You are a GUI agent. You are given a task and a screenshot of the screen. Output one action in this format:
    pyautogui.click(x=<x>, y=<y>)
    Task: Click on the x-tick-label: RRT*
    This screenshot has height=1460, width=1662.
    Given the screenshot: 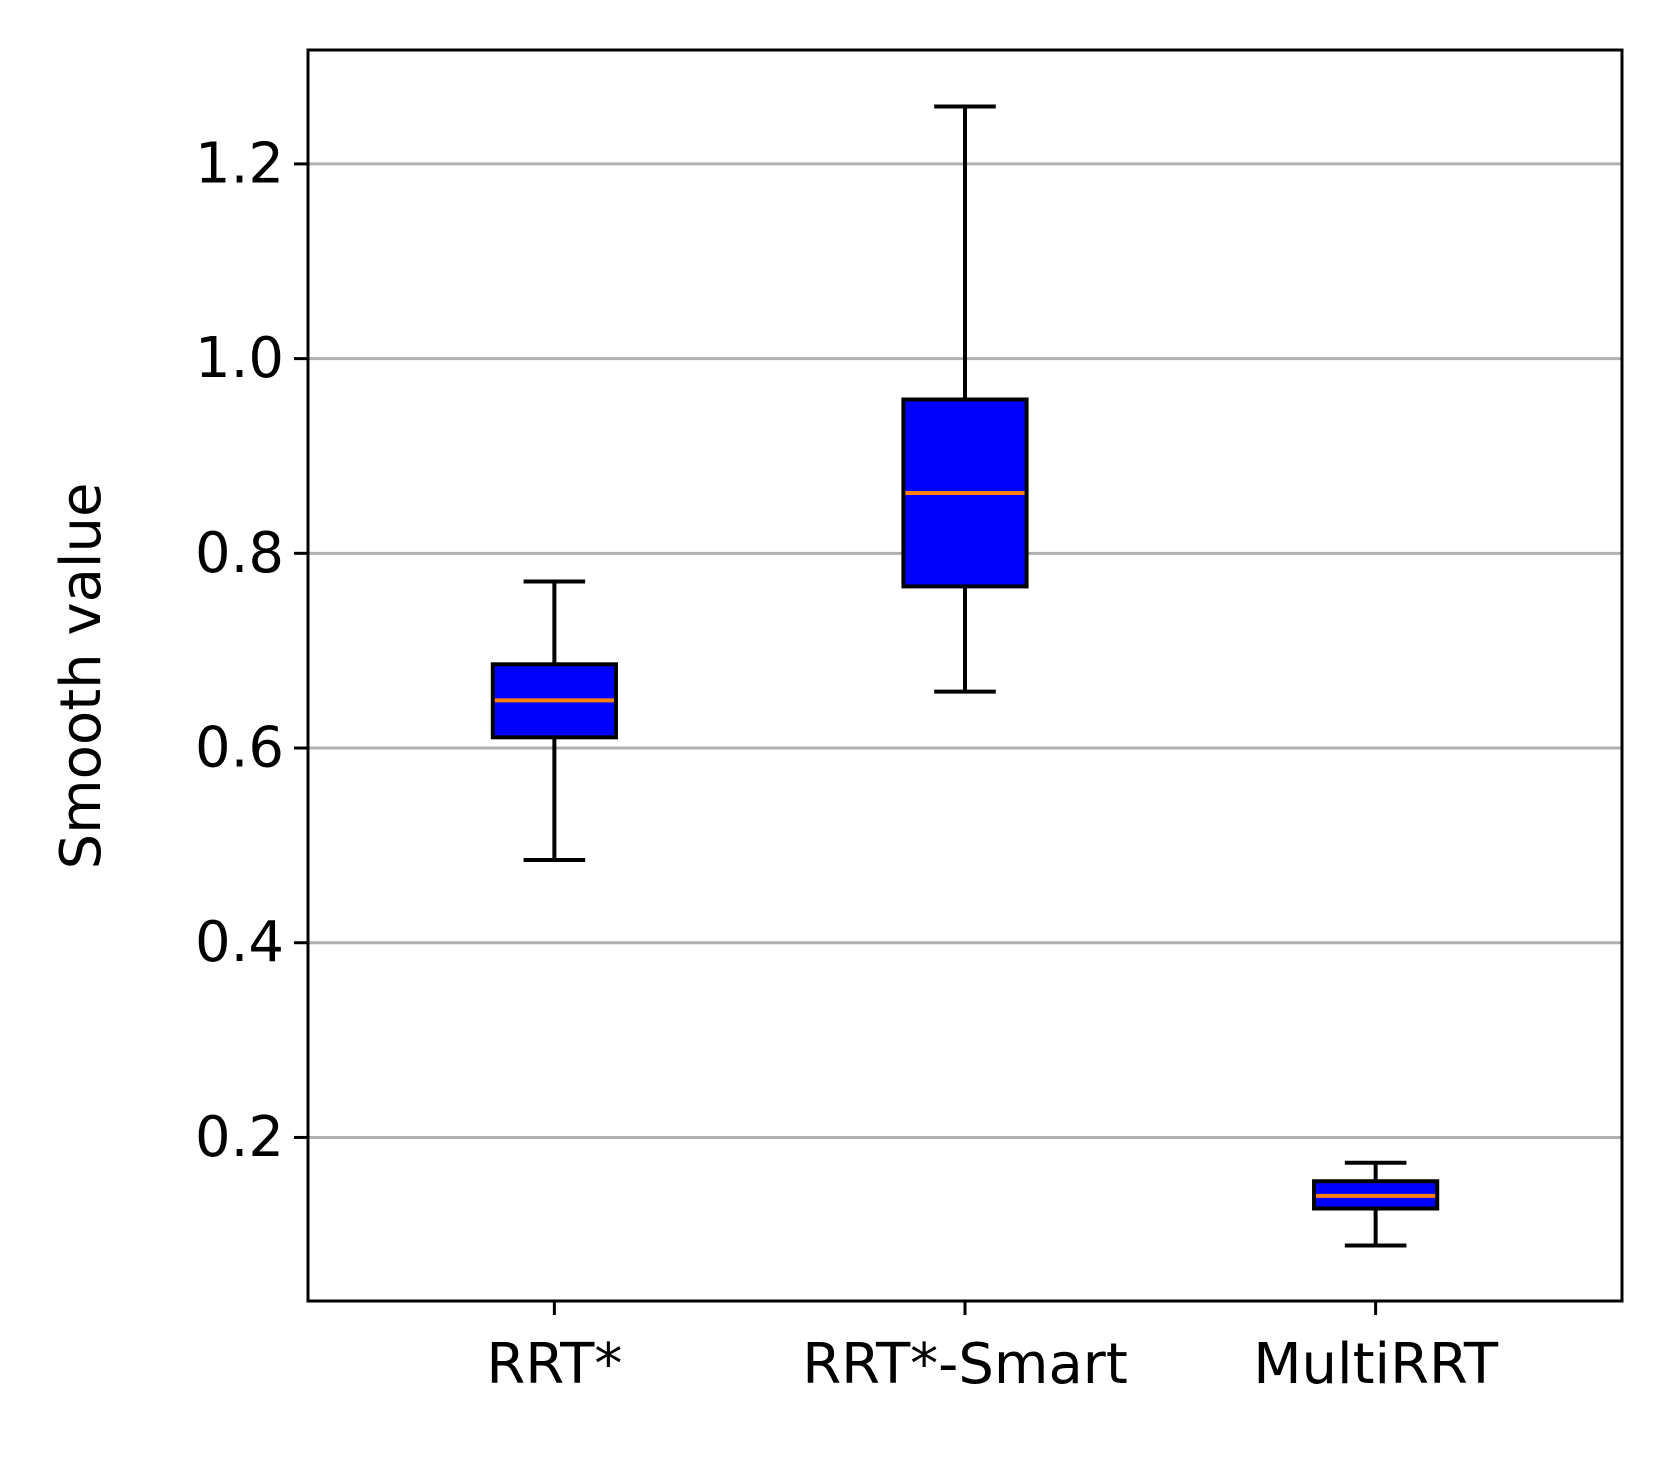 What is the action you would take?
    pyautogui.click(x=554, y=1364)
    